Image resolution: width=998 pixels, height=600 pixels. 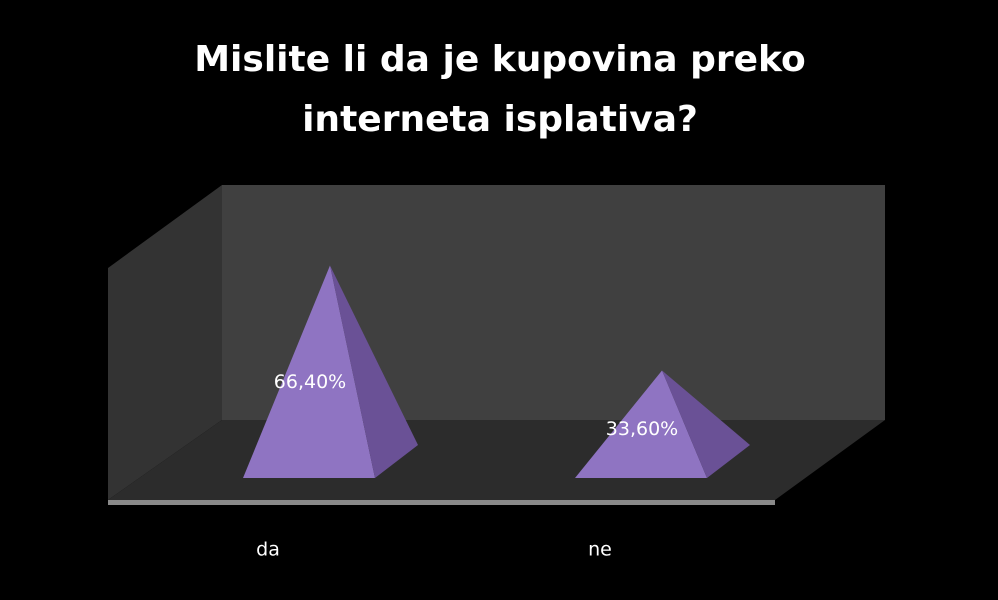 What do you see at coordinates (496, 460) in the screenshot?
I see `floor` at bounding box center [496, 460].